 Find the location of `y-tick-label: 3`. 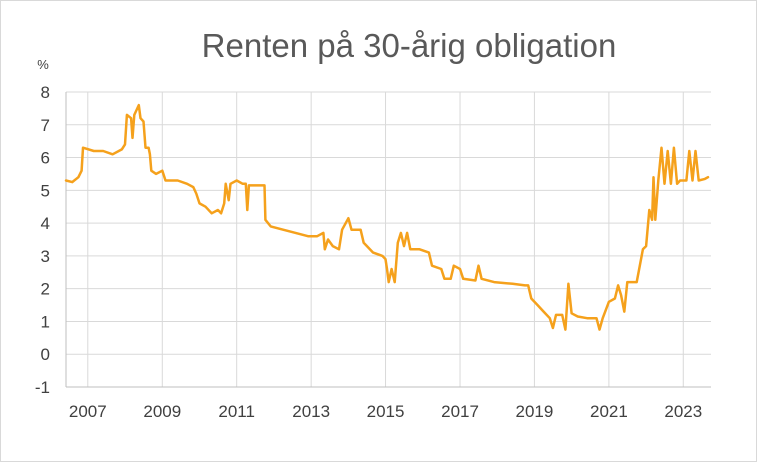

y-tick-label: 3 is located at coordinates (45, 256).